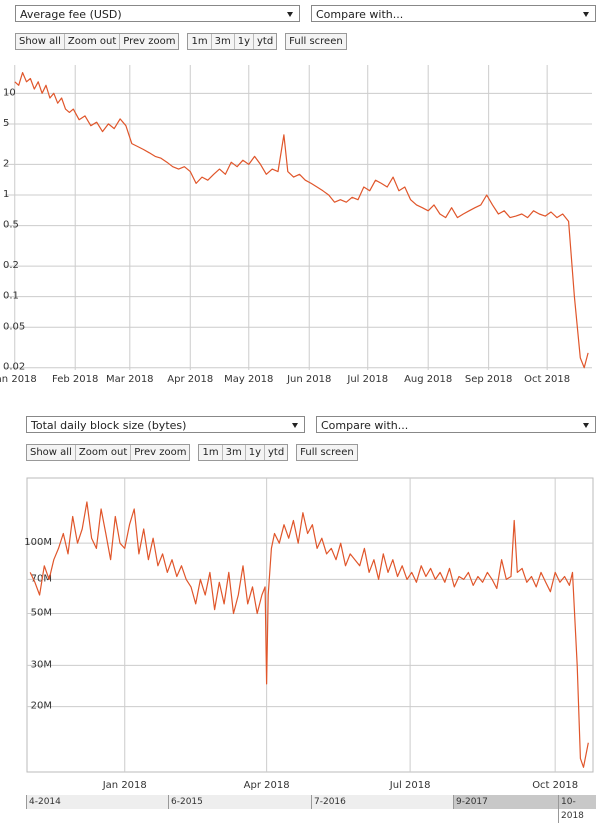 This screenshot has height=823, width=608. Describe the element at coordinates (6, 194) in the screenshot. I see `y-tick-label: 1` at that location.